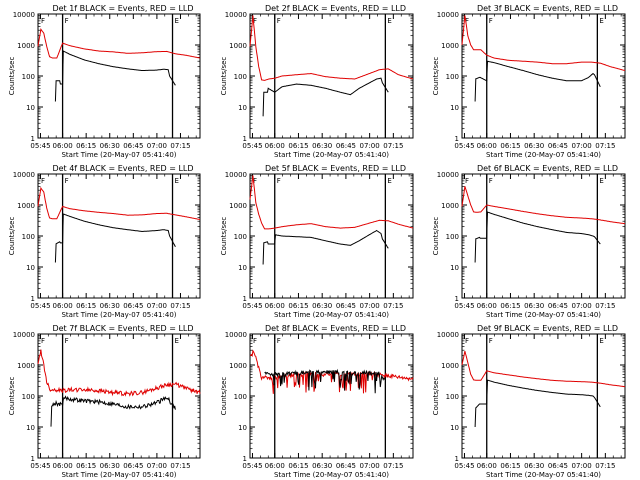 The image size is (640, 480). Describe the element at coordinates (122, 328) in the screenshot. I see `panel-title: Det 7f BLACK = Events, RED = LLD` at that location.